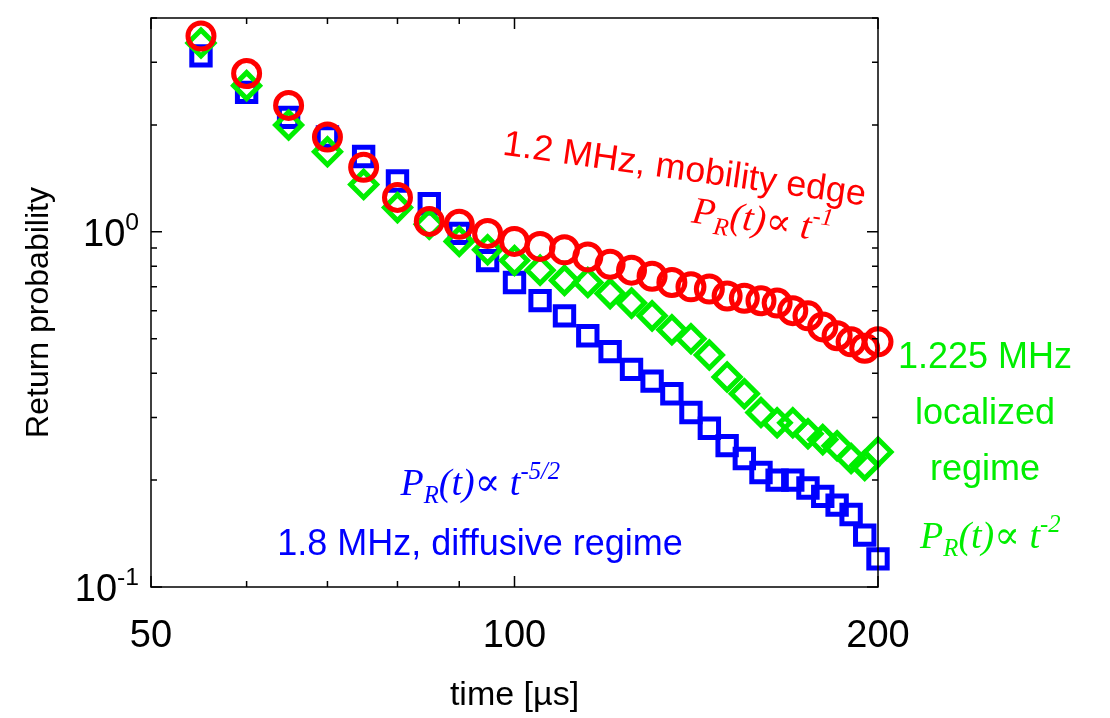 Image resolution: width=1110 pixels, height=718 pixels. I want to click on x-tick-label: 50, so click(151, 634).